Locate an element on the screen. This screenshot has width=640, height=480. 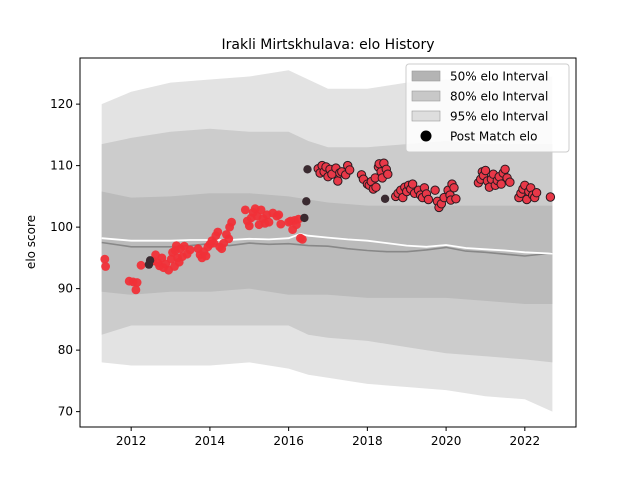
x-tick-label: 2012 is located at coordinates (131, 441).